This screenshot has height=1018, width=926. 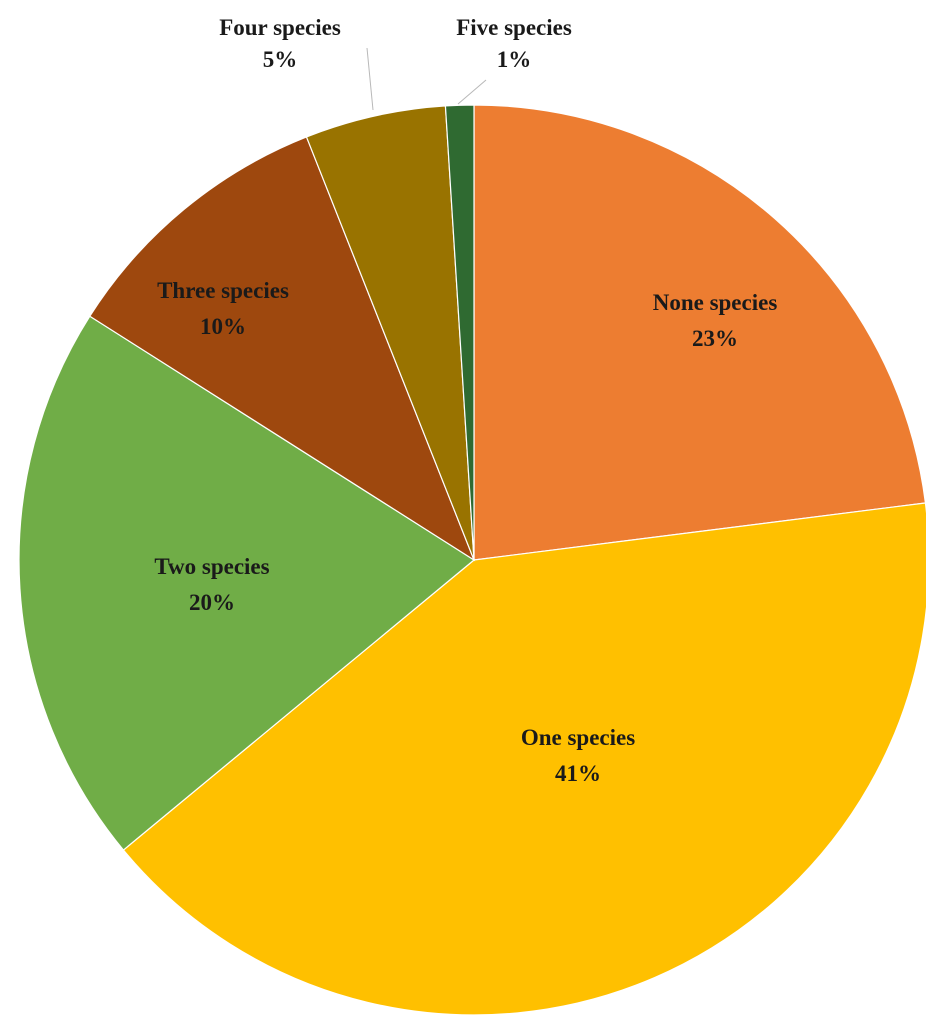 I want to click on leader-lines, so click(x=426, y=79).